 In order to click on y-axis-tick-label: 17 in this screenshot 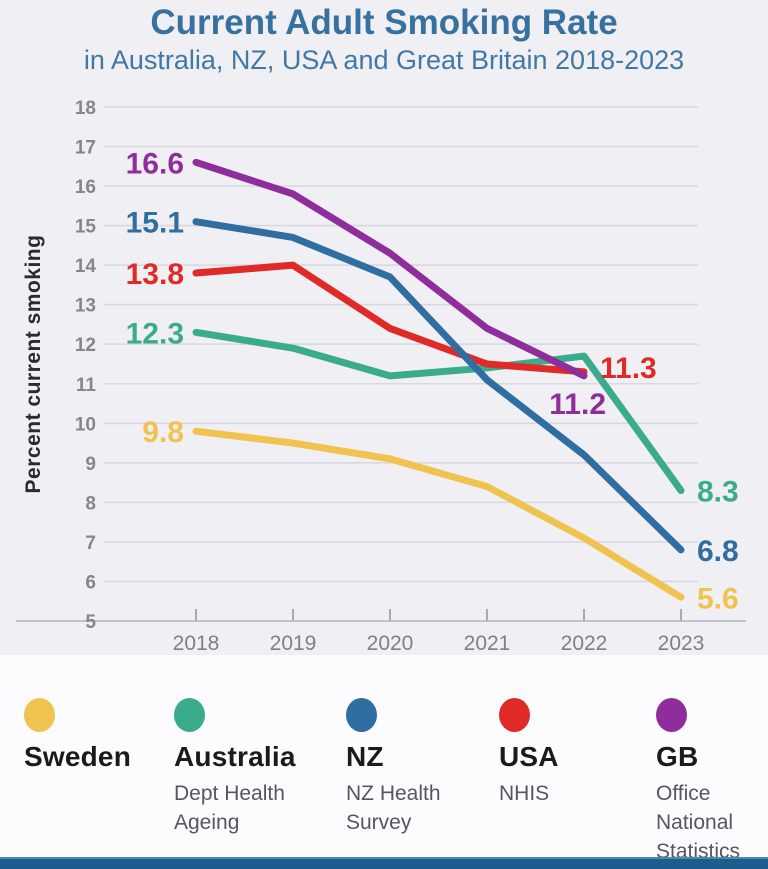, I will do `click(85, 148)`.